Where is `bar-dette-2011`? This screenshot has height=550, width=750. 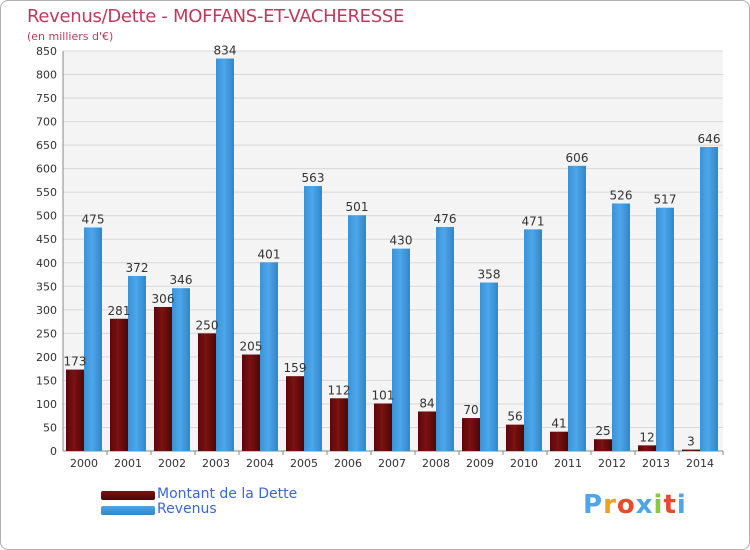
bar-dette-2011 is located at coordinates (559, 441).